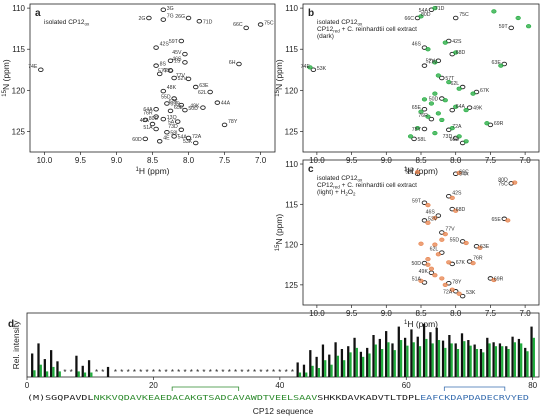  What do you see at coordinates (464, 15) in the screenshot?
I see `residue-label: 75C` at bounding box center [464, 15].